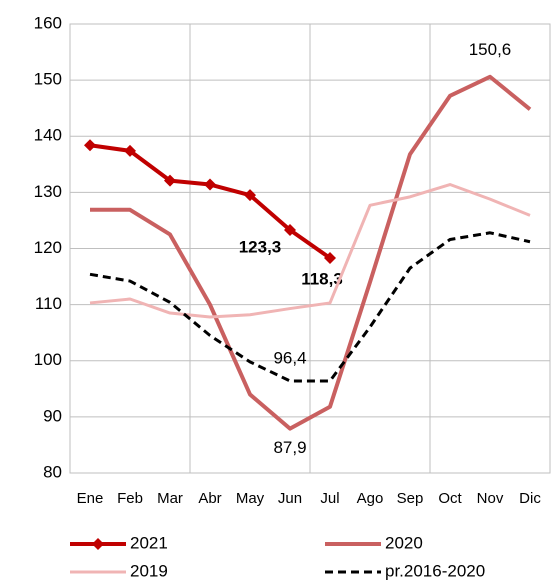 The image size is (556, 587). Describe the element at coordinates (210, 201) in the screenshot. I see `series-line` at that location.